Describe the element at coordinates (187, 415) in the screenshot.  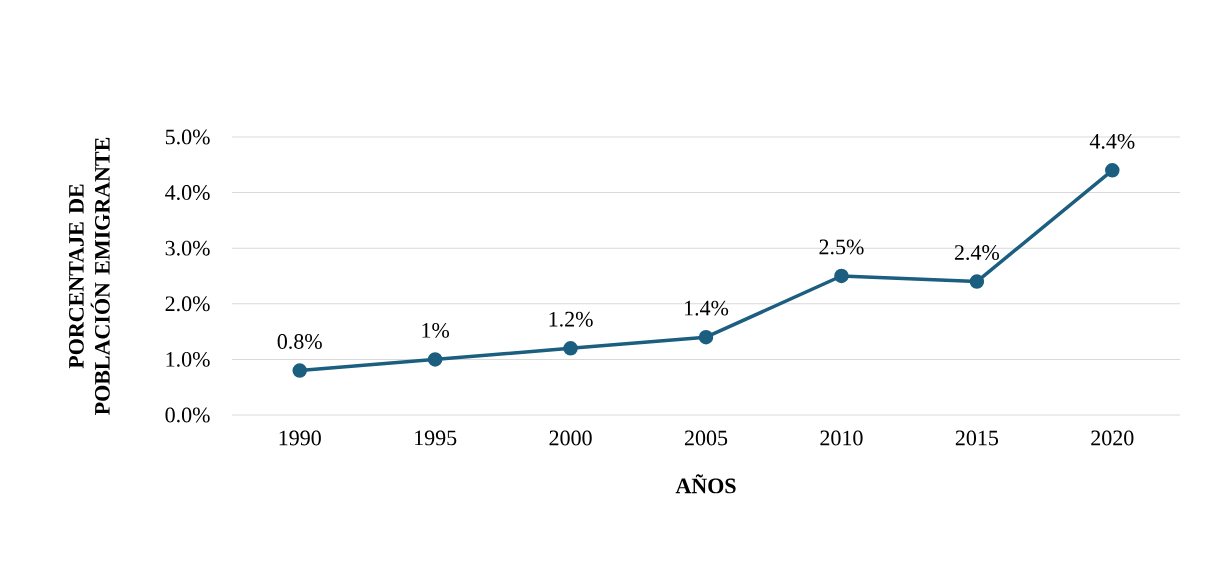
I see `y-tick-label: 0.0%` at that location.